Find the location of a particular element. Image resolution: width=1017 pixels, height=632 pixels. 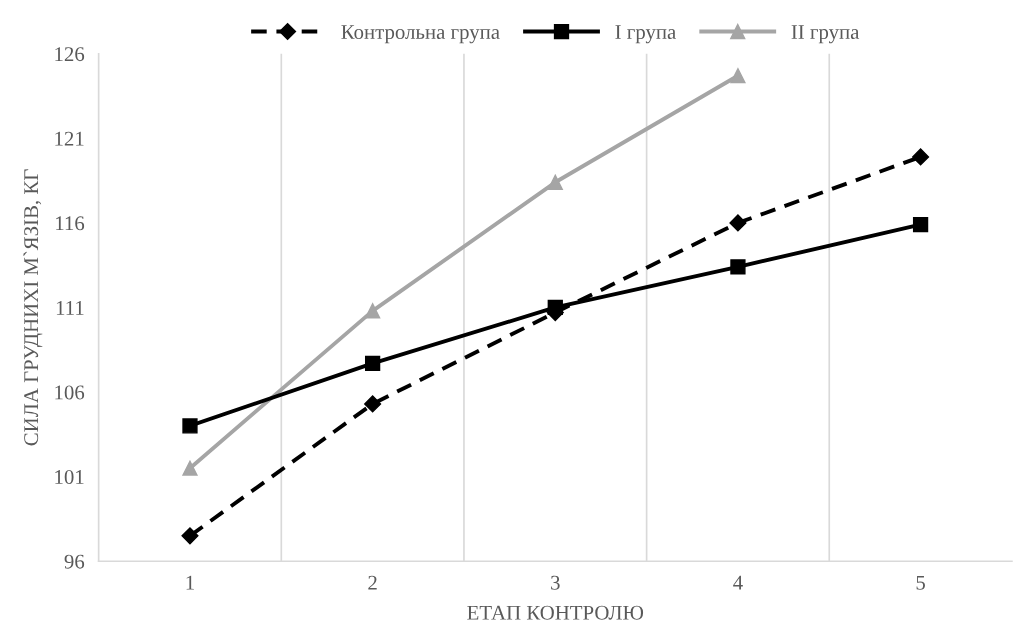

y-axis-title: СИЛА ГРУДНИХІ М`ЯЗІВ, КГ is located at coordinates (33, 307).